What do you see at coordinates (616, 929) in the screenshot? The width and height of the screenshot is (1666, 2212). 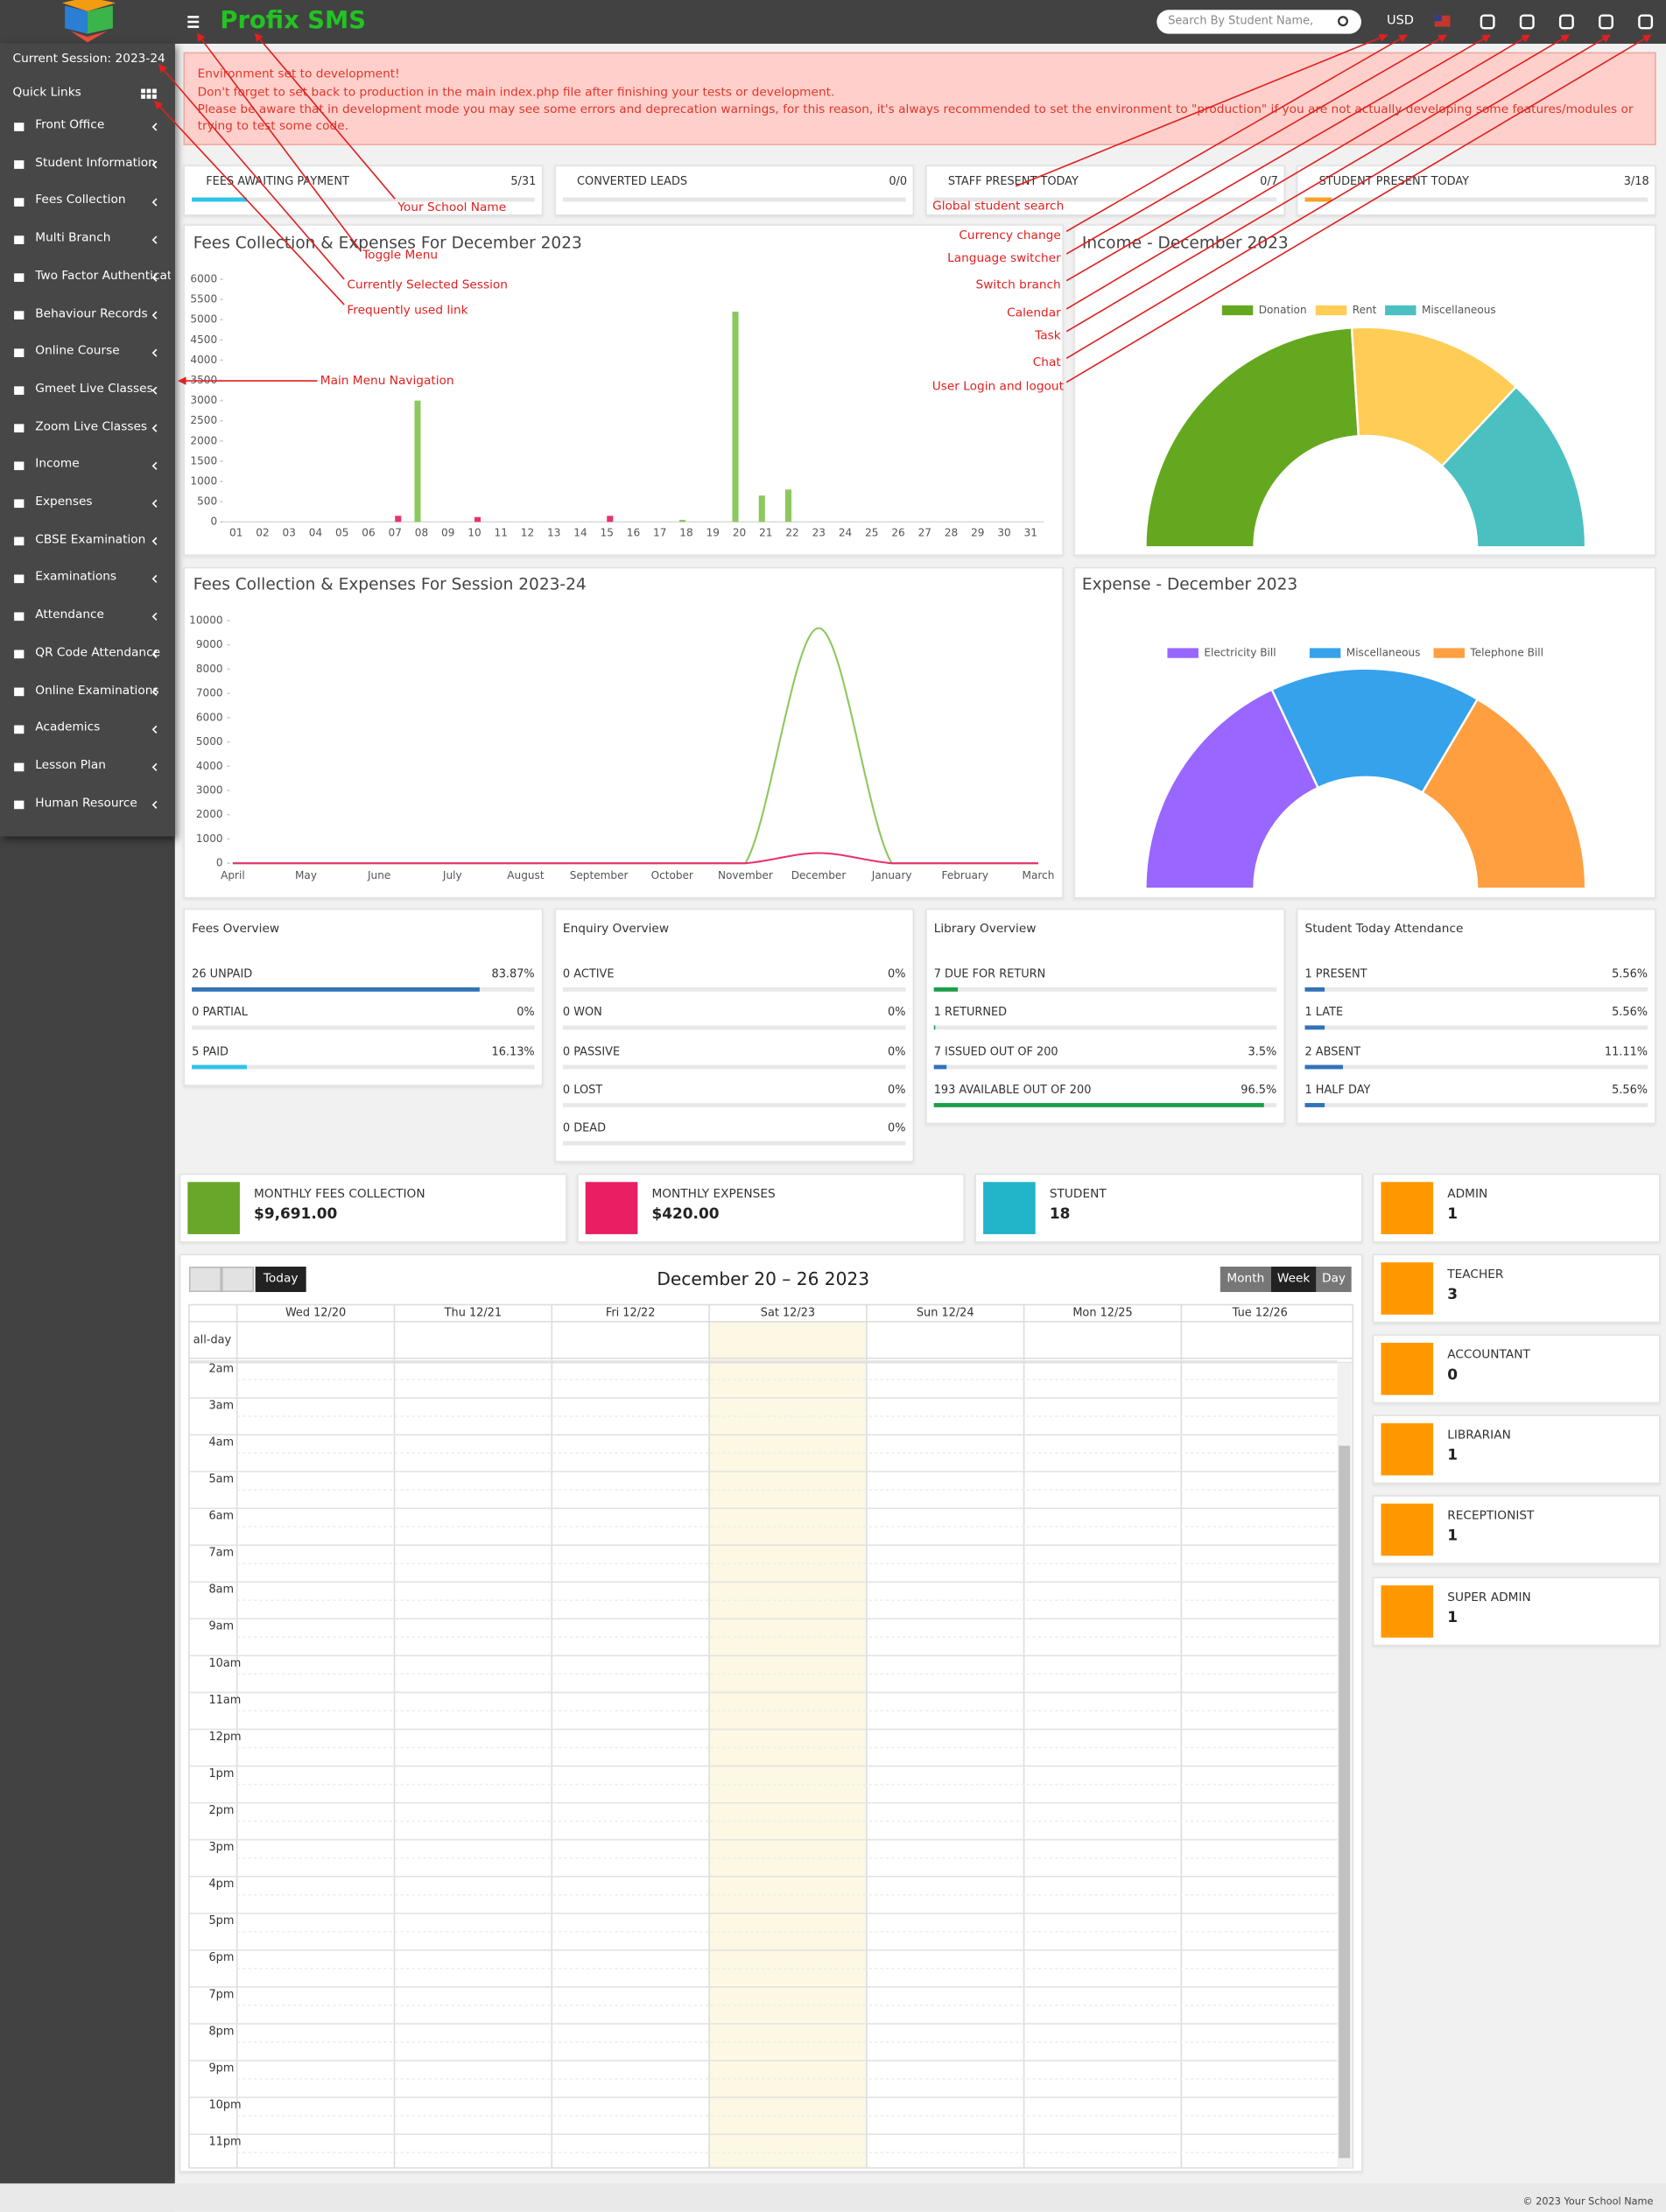 I see `overview-title: Enquiry Overview` at bounding box center [616, 929].